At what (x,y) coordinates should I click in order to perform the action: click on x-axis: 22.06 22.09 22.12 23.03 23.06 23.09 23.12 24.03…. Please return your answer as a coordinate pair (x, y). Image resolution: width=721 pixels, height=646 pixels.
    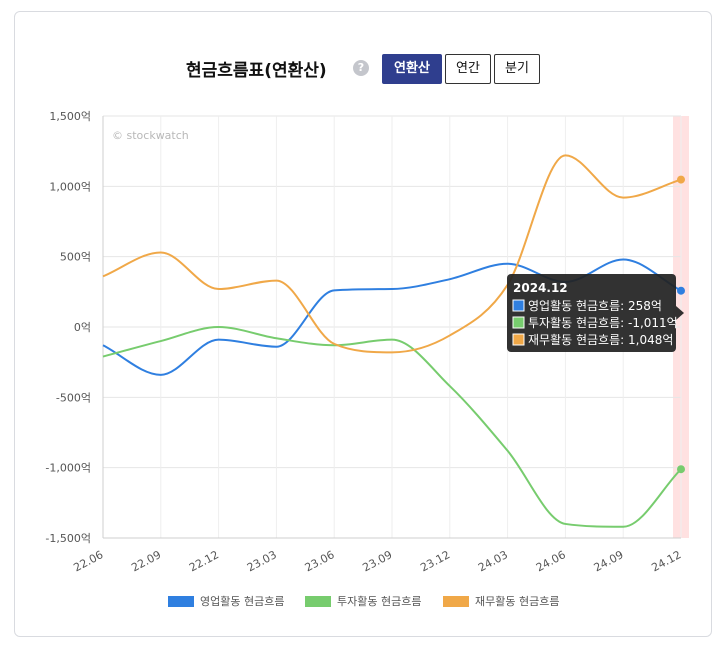
    Looking at the image, I should click on (377, 555).